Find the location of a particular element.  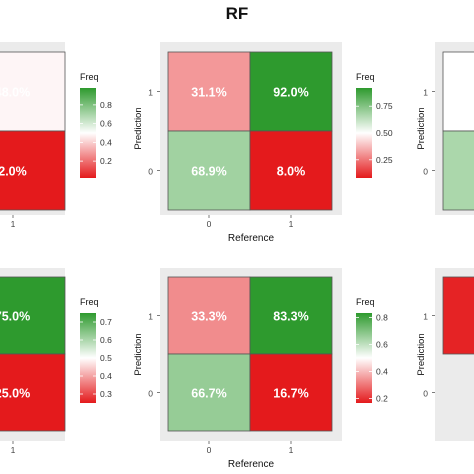

tile-value-label: 33.3% is located at coordinates (208, 317).